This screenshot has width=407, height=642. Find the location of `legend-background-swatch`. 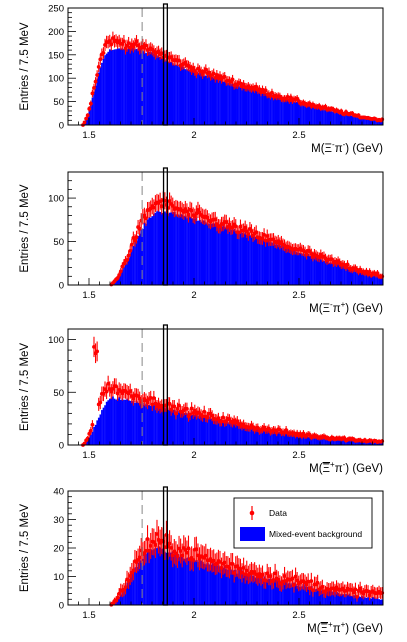

legend-background-swatch is located at coordinates (252, 534).